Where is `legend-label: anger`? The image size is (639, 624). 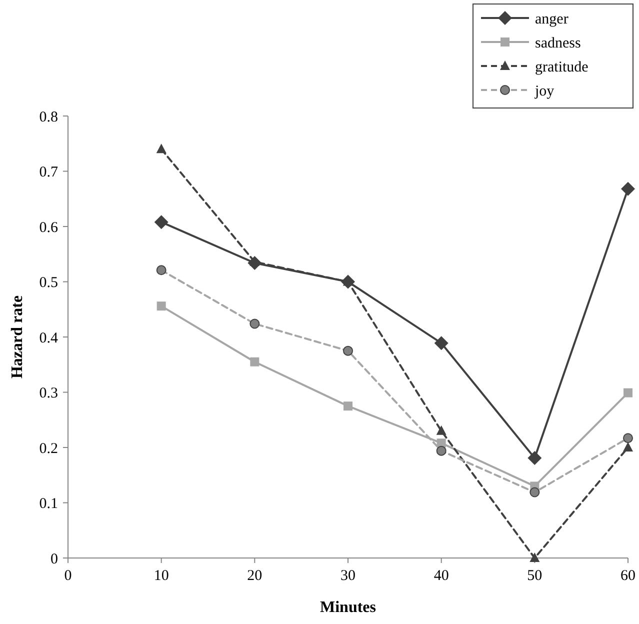 legend-label: anger is located at coordinates (551, 19).